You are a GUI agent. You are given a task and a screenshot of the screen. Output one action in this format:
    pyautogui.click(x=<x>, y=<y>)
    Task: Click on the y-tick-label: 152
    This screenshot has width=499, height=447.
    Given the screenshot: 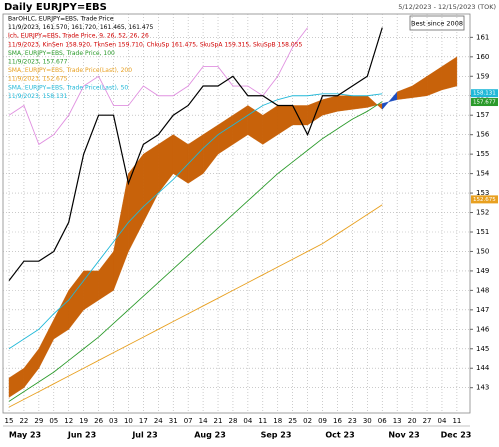 What is the action you would take?
    pyautogui.click(x=482, y=213)
    